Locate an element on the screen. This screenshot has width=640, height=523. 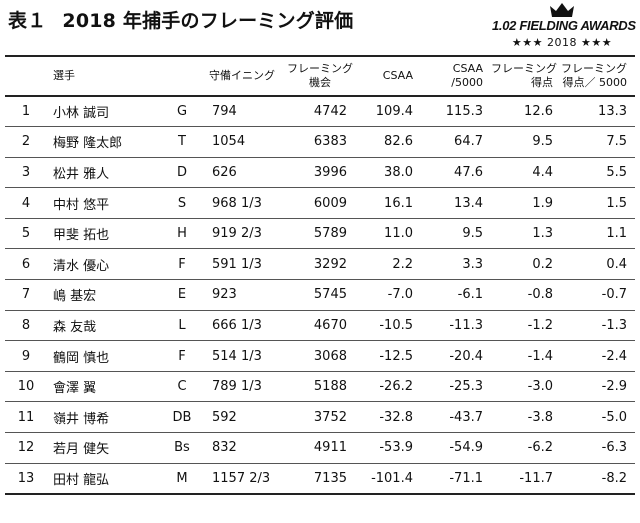
fielding-awards-logo: 1.02 FIELDING AWARDS ★★★ 2018 ★★★ is located at coordinates (564, 28).